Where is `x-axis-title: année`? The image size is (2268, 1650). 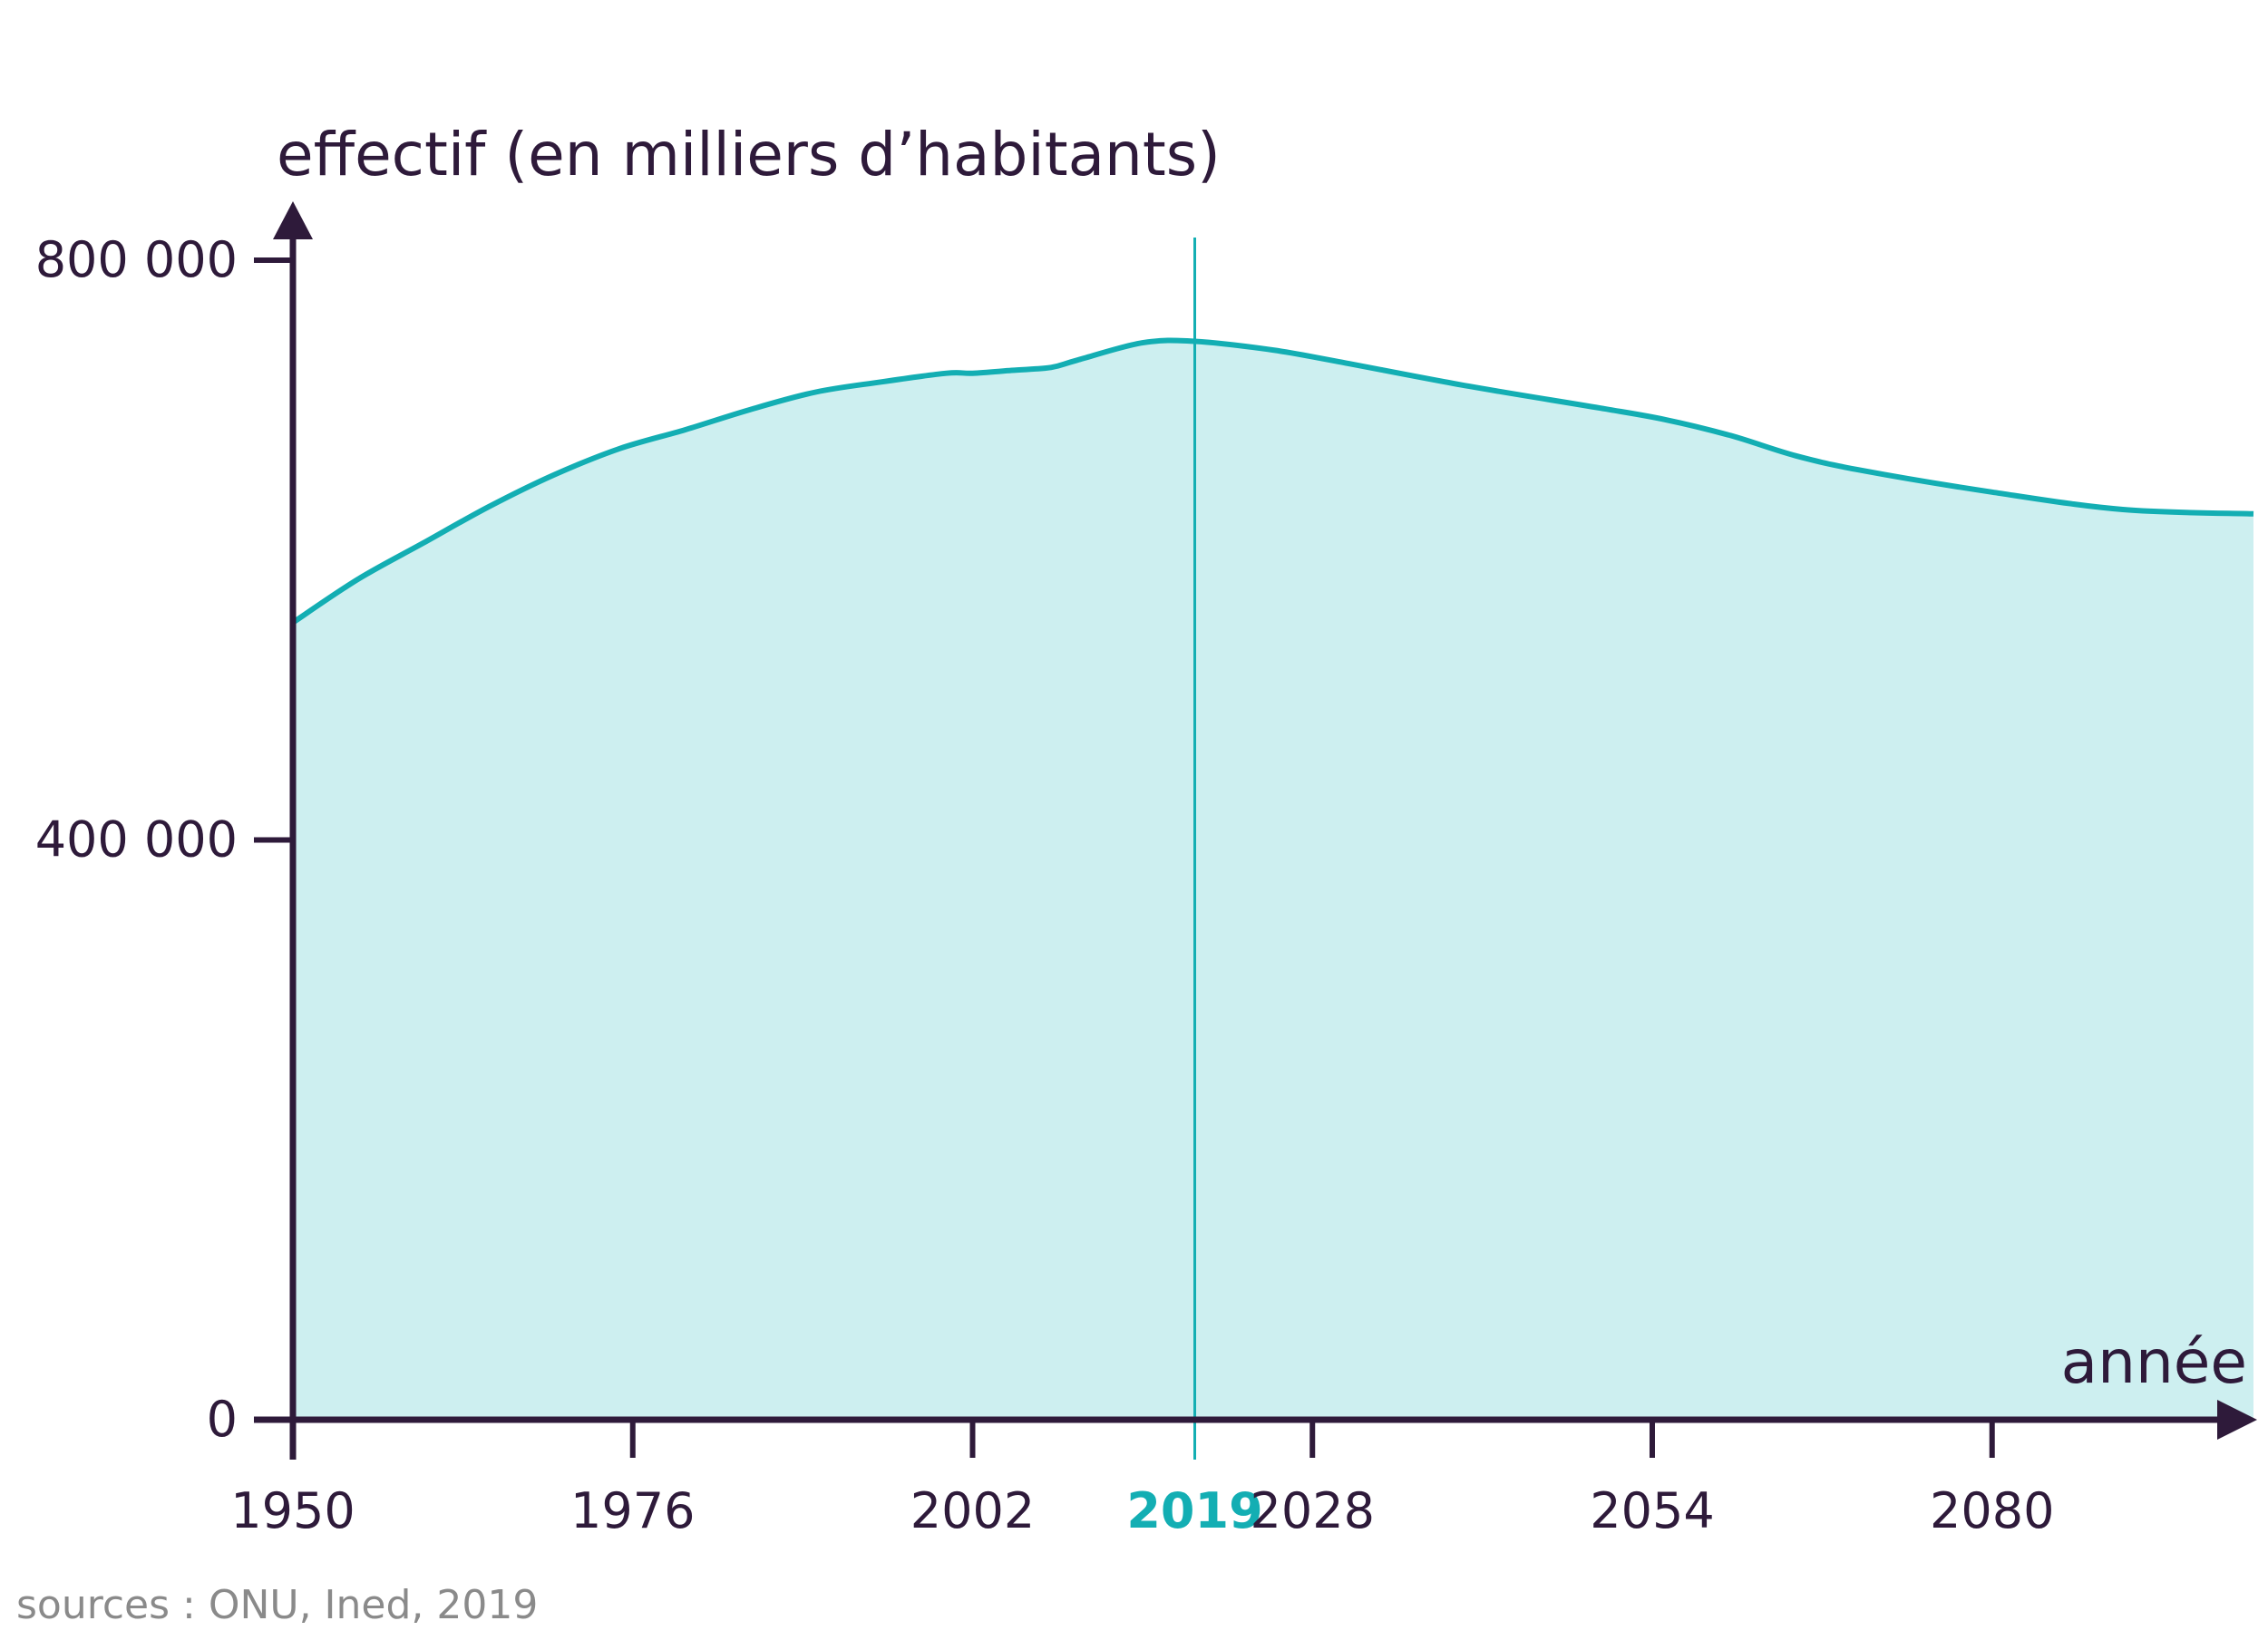
x-axis-title: année is located at coordinates (2154, 1362).